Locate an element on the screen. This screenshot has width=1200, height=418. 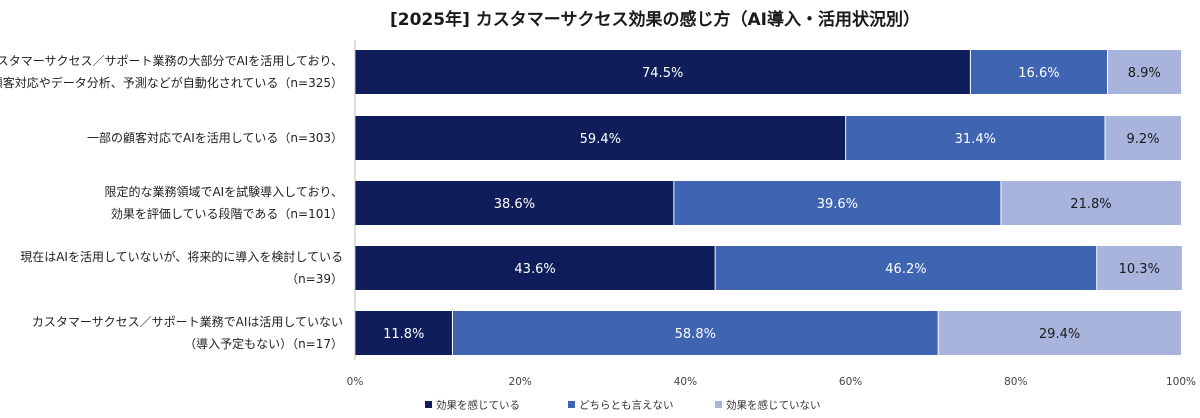
bar-value-label: 74.5% is located at coordinates (662, 73).